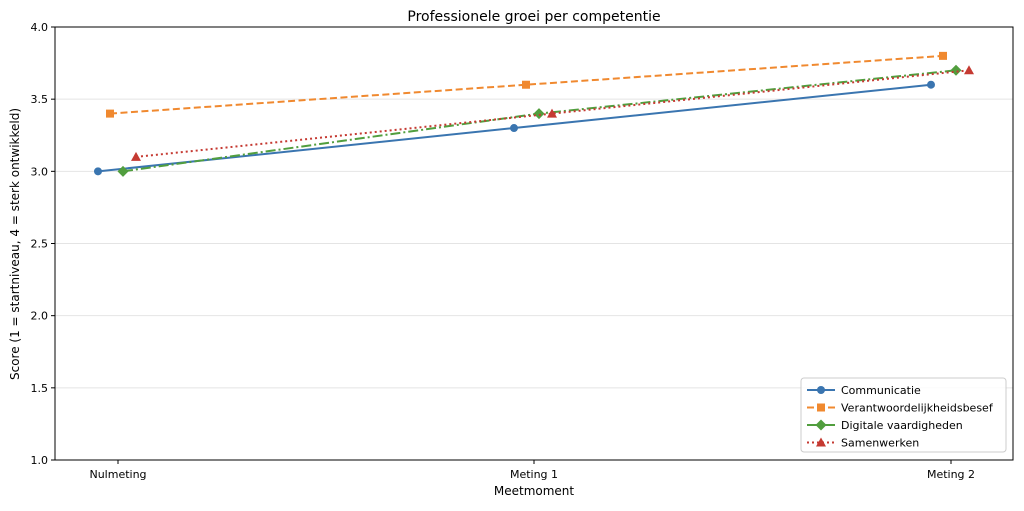  I want to click on legend-box, so click(903, 415).